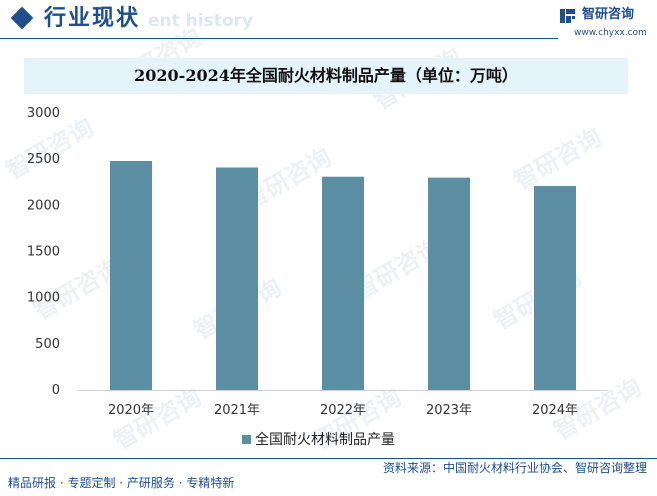 This screenshot has height=496, width=657. I want to click on chart-title: 2020-2024年全国耐火材料制品产量（单位：万吨）, so click(326, 75).